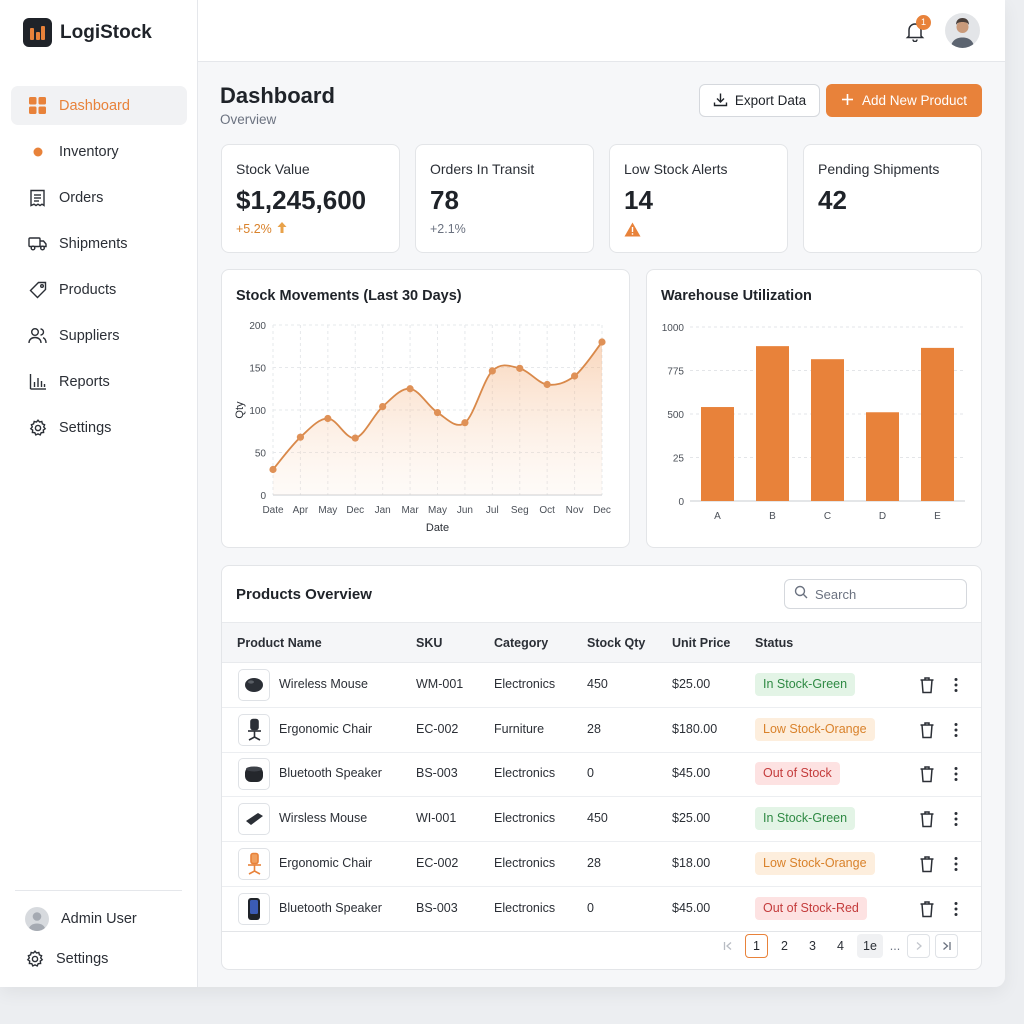 The image size is (1024, 1024). I want to click on product-sku: EC-002, so click(437, 862).